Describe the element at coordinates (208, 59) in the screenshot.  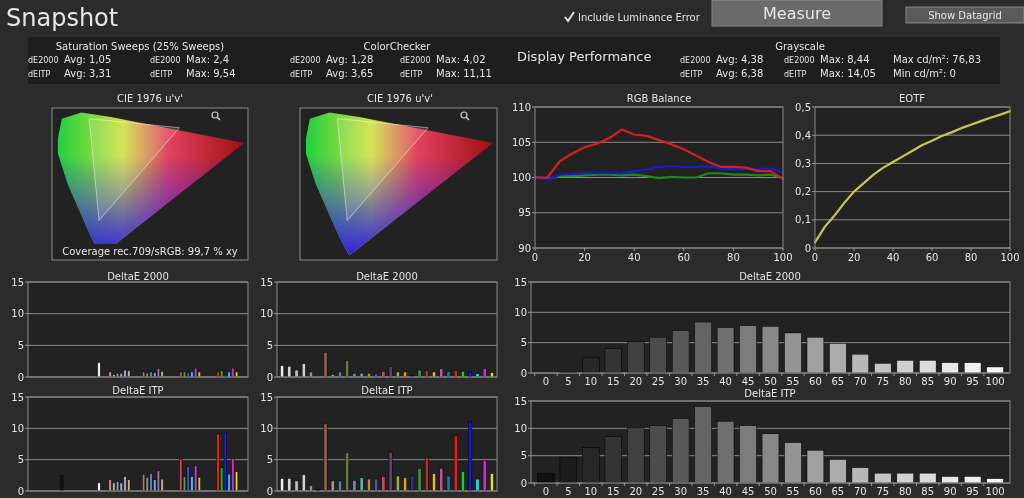
I see `text: Max: 2,4` at that location.